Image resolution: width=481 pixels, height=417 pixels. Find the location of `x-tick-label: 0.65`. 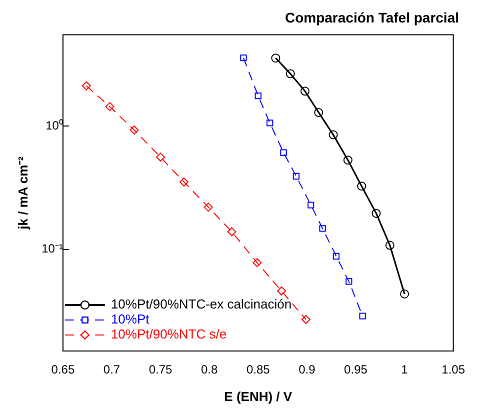

x-tick-label: 0.65 is located at coordinates (63, 369).